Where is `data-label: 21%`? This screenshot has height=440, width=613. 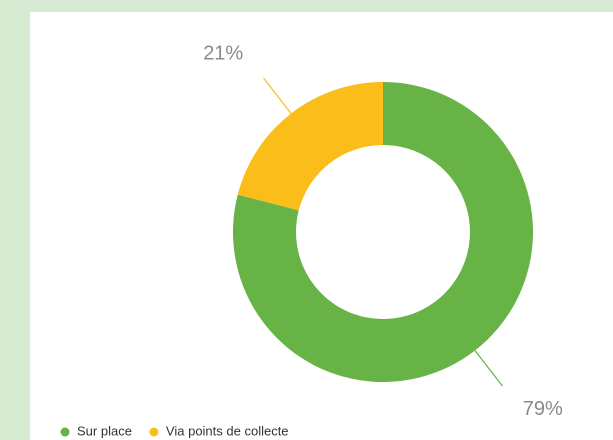
data-label: 21% is located at coordinates (223, 53).